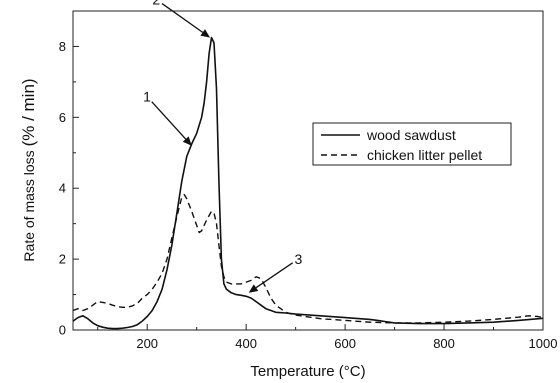  I want to click on y-tick-label: 4, so click(62, 188).